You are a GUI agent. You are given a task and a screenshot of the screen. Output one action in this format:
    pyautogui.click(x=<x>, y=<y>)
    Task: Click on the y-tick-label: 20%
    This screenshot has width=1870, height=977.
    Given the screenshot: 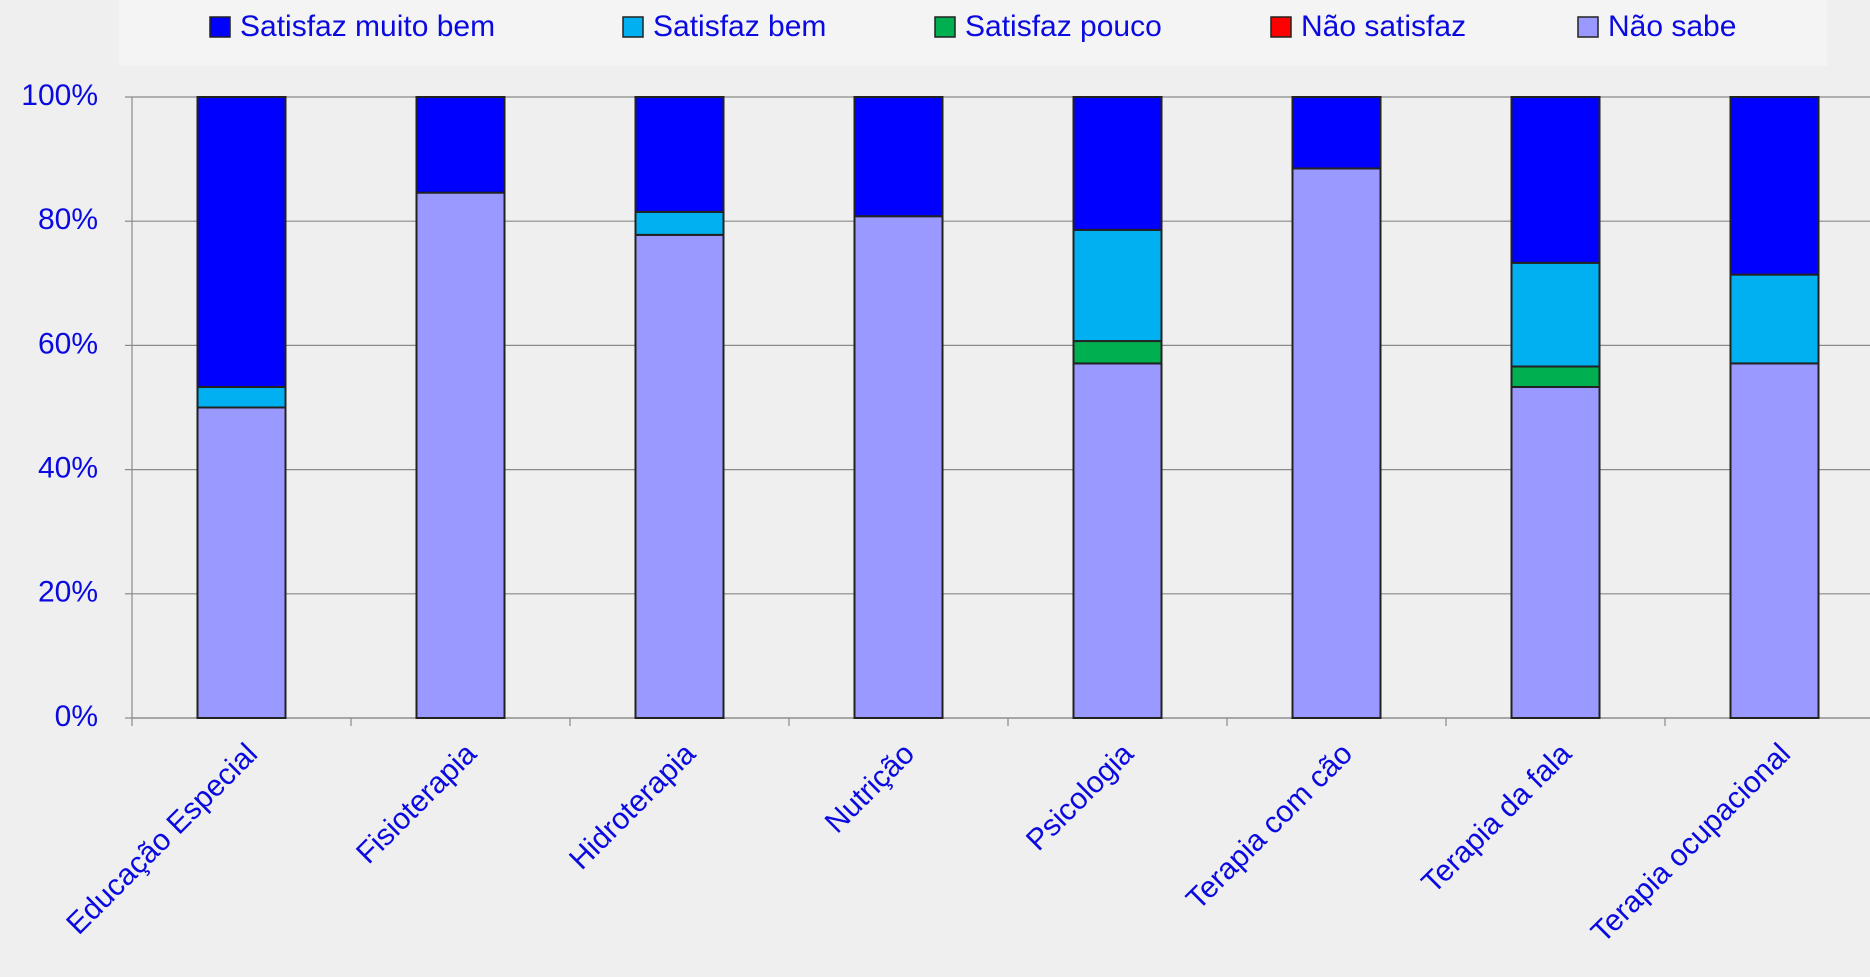 What is the action you would take?
    pyautogui.click(x=68, y=592)
    